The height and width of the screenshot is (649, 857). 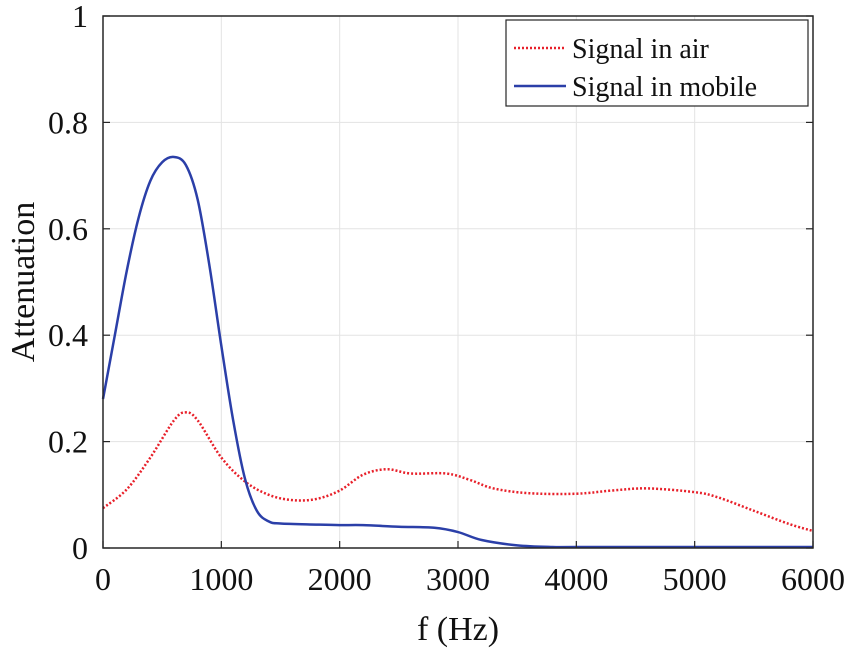 What do you see at coordinates (23, 282) in the screenshot?
I see `y-axis-label: Attenuation` at bounding box center [23, 282].